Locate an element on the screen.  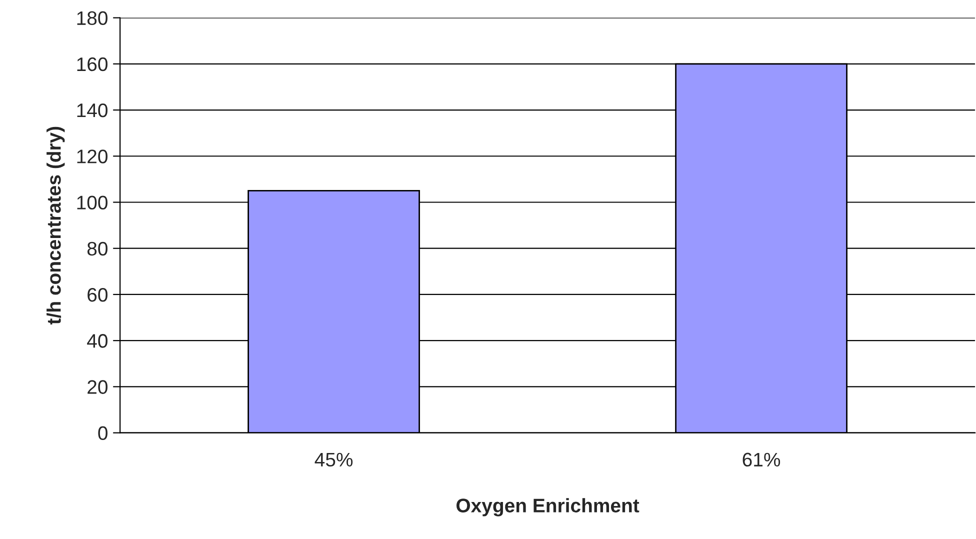
y-tick-label: 40 is located at coordinates (97, 341).